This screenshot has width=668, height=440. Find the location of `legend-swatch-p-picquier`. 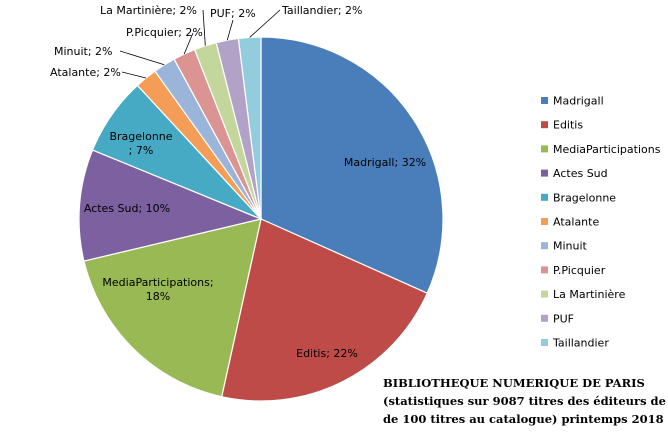

legend-swatch-p-picquier is located at coordinates (544, 270).